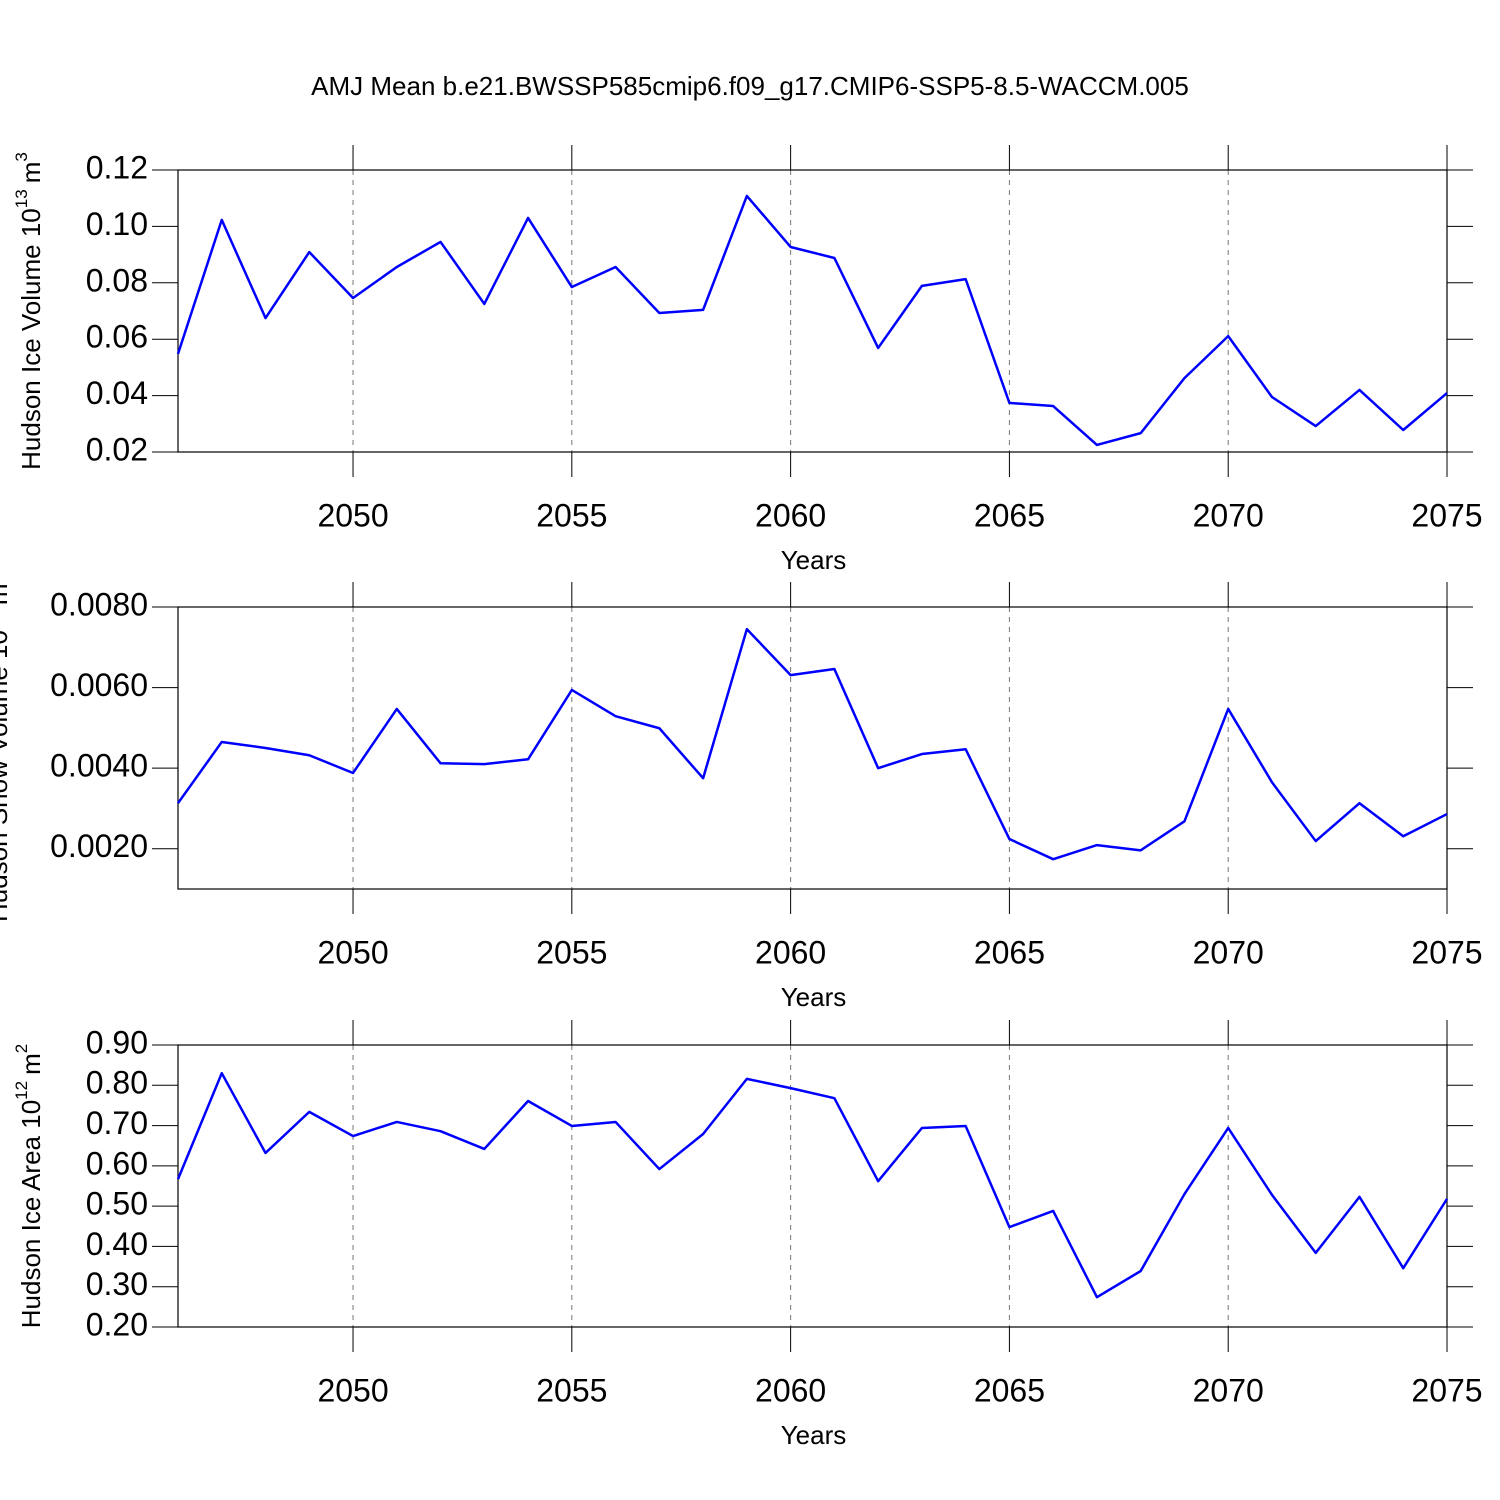  Describe the element at coordinates (117, 167) in the screenshot. I see `y-tick-label: 0.12` at that location.